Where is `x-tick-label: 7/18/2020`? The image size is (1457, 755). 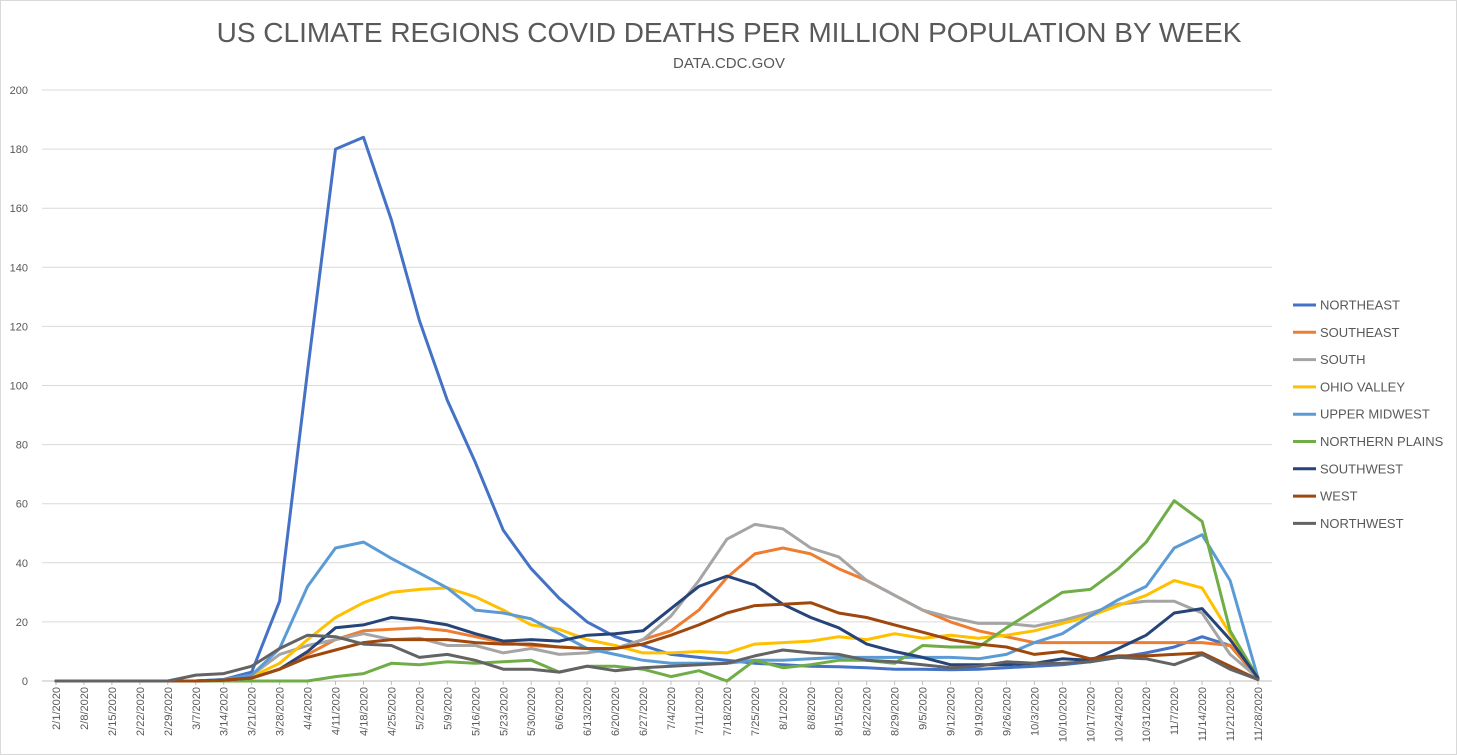
x-tick-label: 7/18/2020 is located at coordinates (728, 711).